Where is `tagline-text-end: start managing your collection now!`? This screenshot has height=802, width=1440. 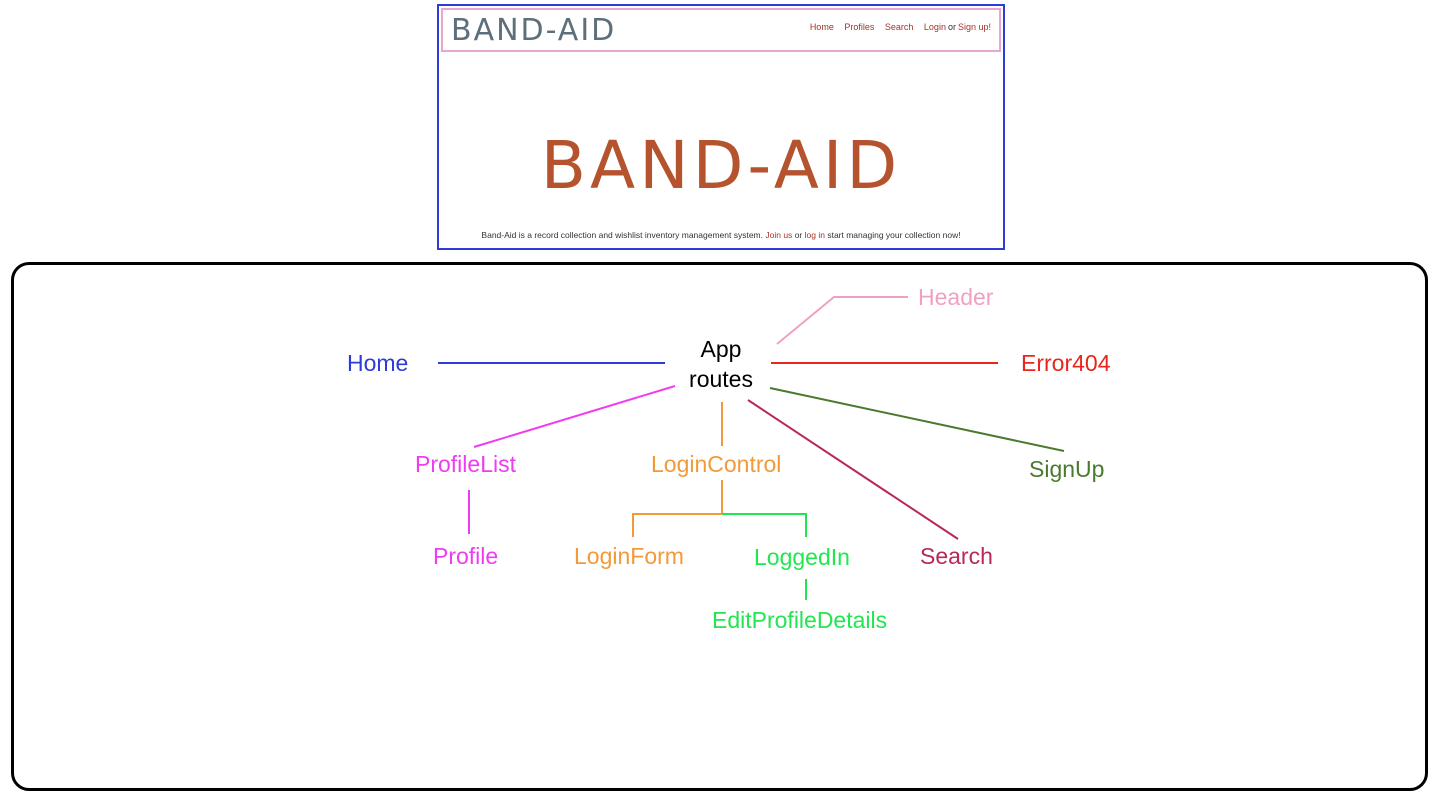 tagline-text-end: start managing your collection now! is located at coordinates (894, 235).